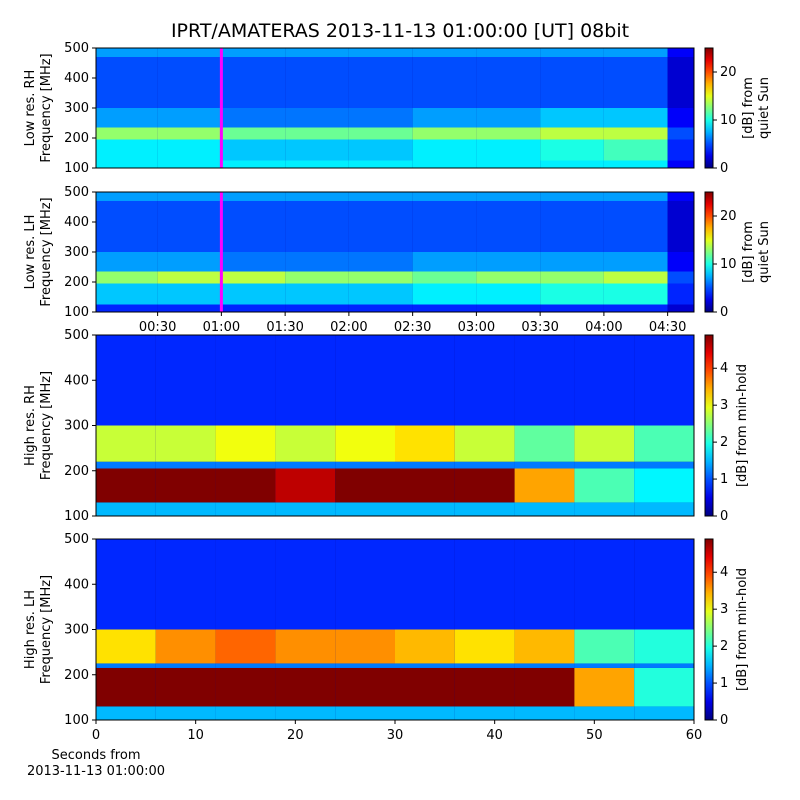  What do you see at coordinates (476, 327) in the screenshot?
I see `x-tick-label: 03:00` at bounding box center [476, 327].